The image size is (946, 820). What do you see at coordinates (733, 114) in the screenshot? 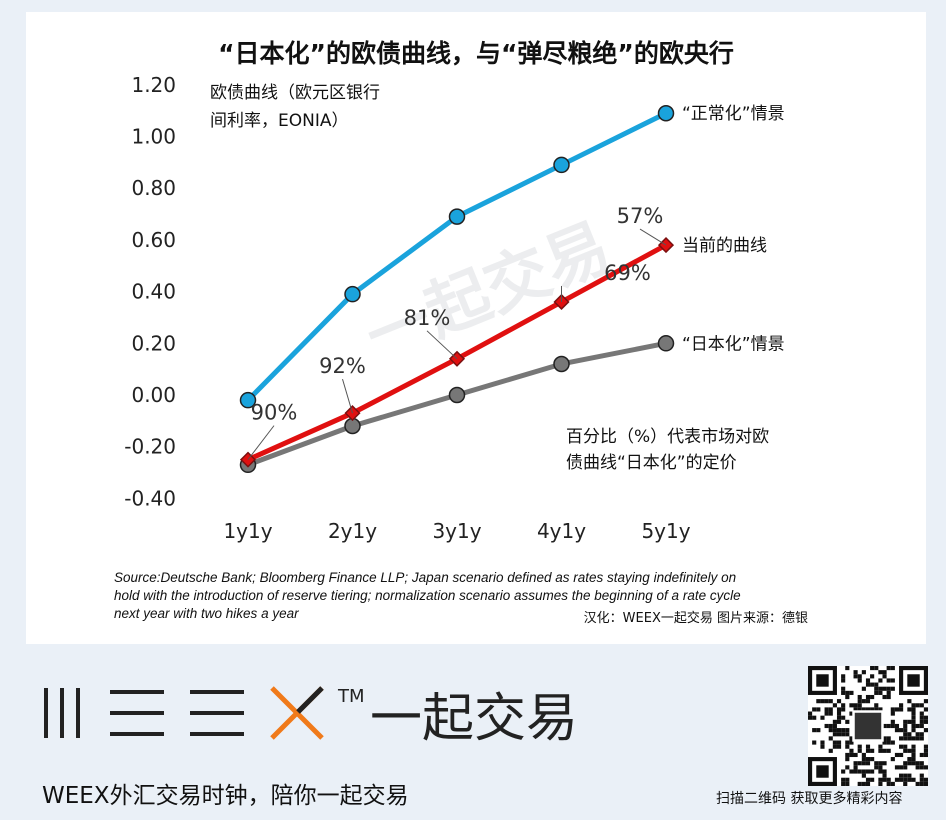
I see `series-label: “正常化”情景` at bounding box center [733, 114].